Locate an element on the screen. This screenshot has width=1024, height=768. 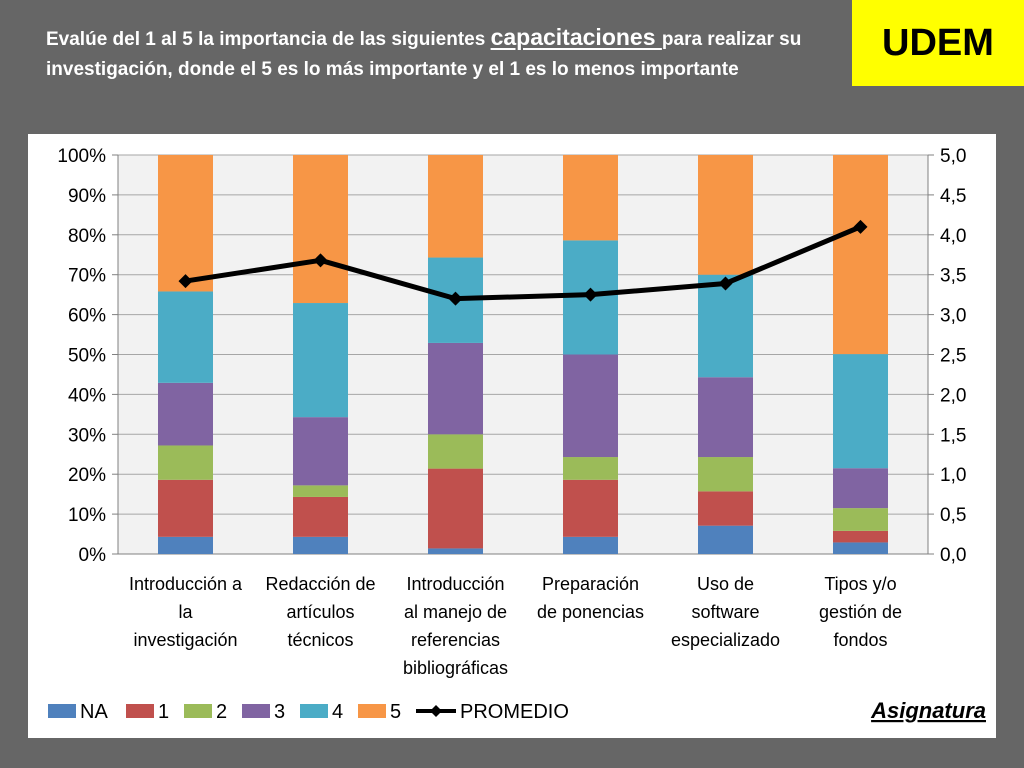
y-right-tick-label: 4,5 is located at coordinates (953, 196).